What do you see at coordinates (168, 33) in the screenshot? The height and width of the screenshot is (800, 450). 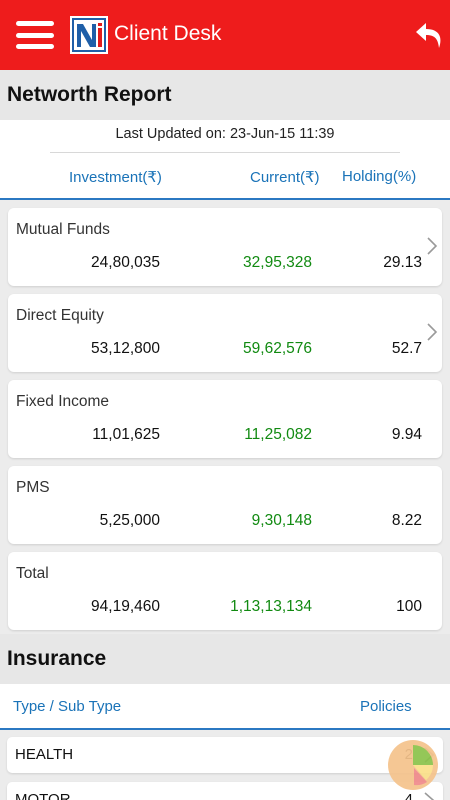 I see `app-title: Client Desk` at bounding box center [168, 33].